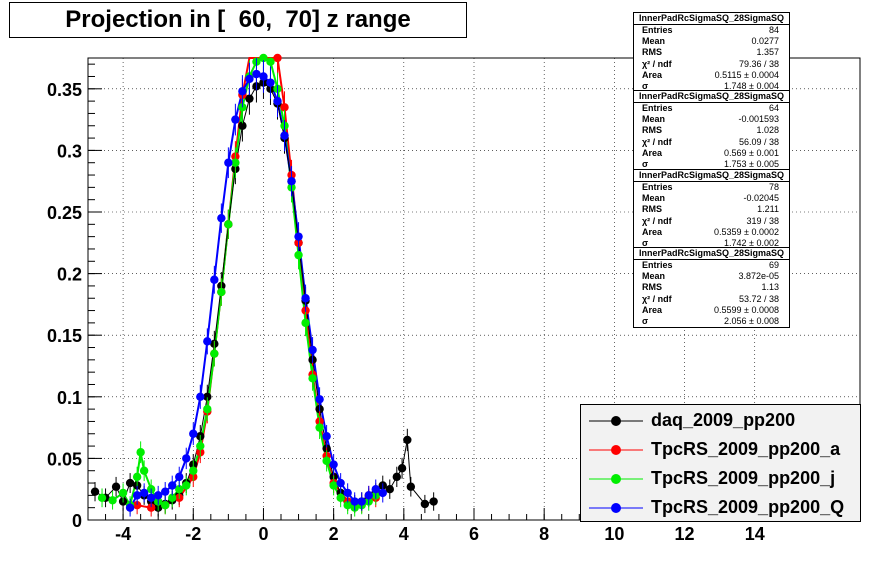 This screenshot has height=578, width=878. What do you see at coordinates (758, 63) in the screenshot?
I see `stats-value: 79.36 / 38` at bounding box center [758, 63].